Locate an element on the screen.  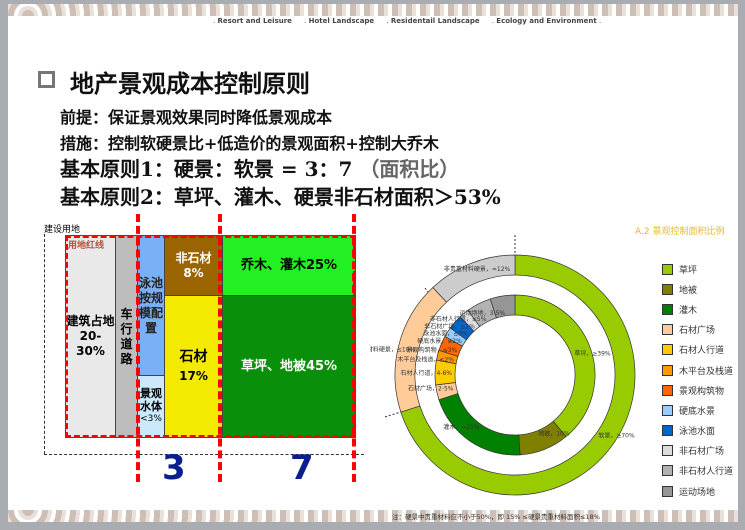
legend-label: 灌木 is located at coordinates (688, 310).